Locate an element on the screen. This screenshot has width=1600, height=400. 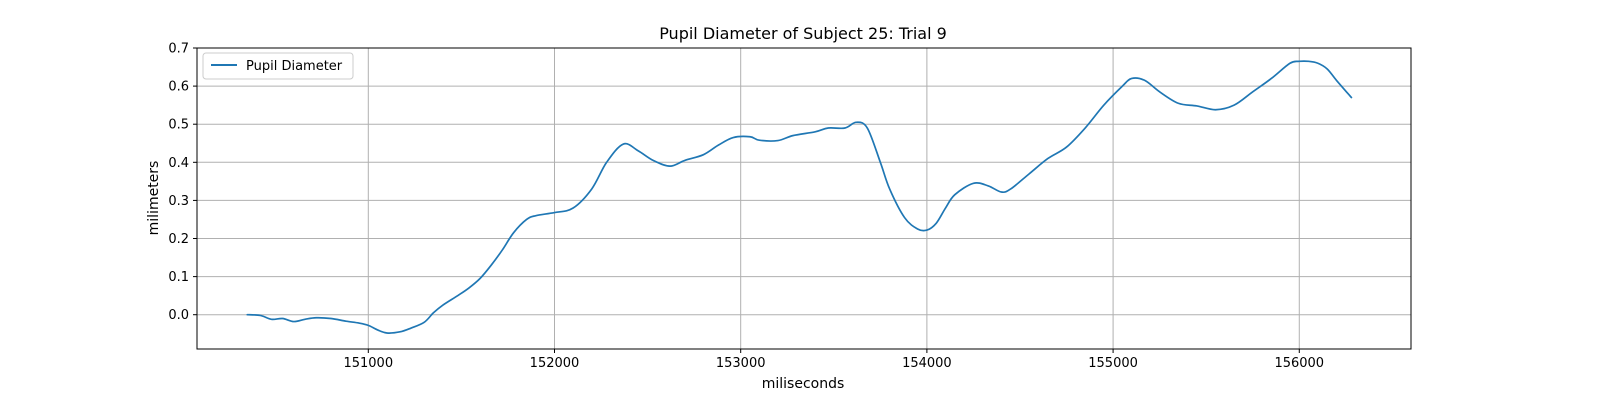
x-tick-label: 151000 is located at coordinates (368, 363).